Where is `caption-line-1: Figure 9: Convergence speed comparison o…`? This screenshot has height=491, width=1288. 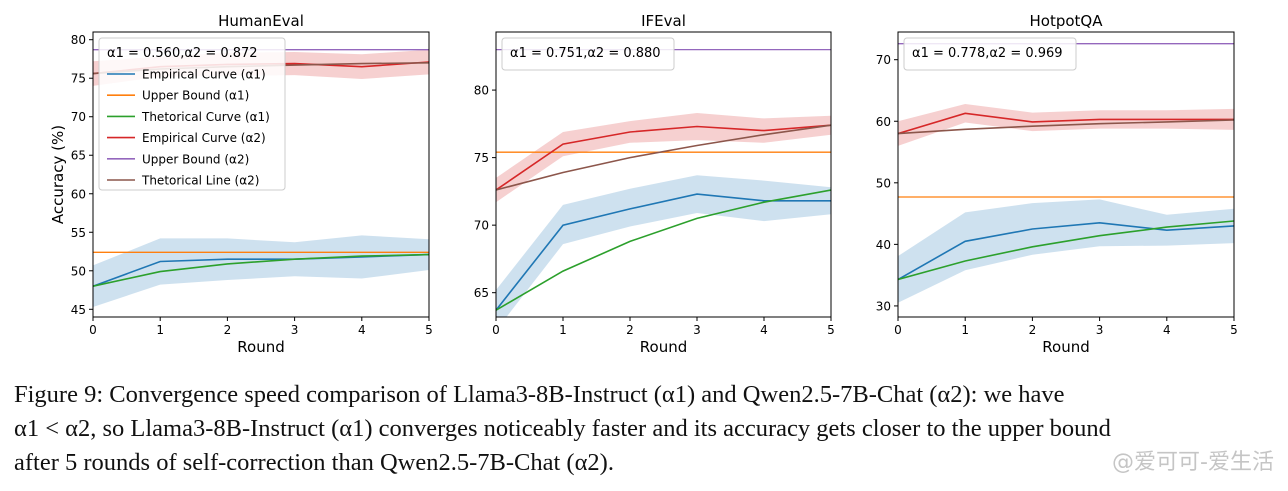 caption-line-1: Figure 9: Convergence speed comparison o… is located at coordinates (539, 394).